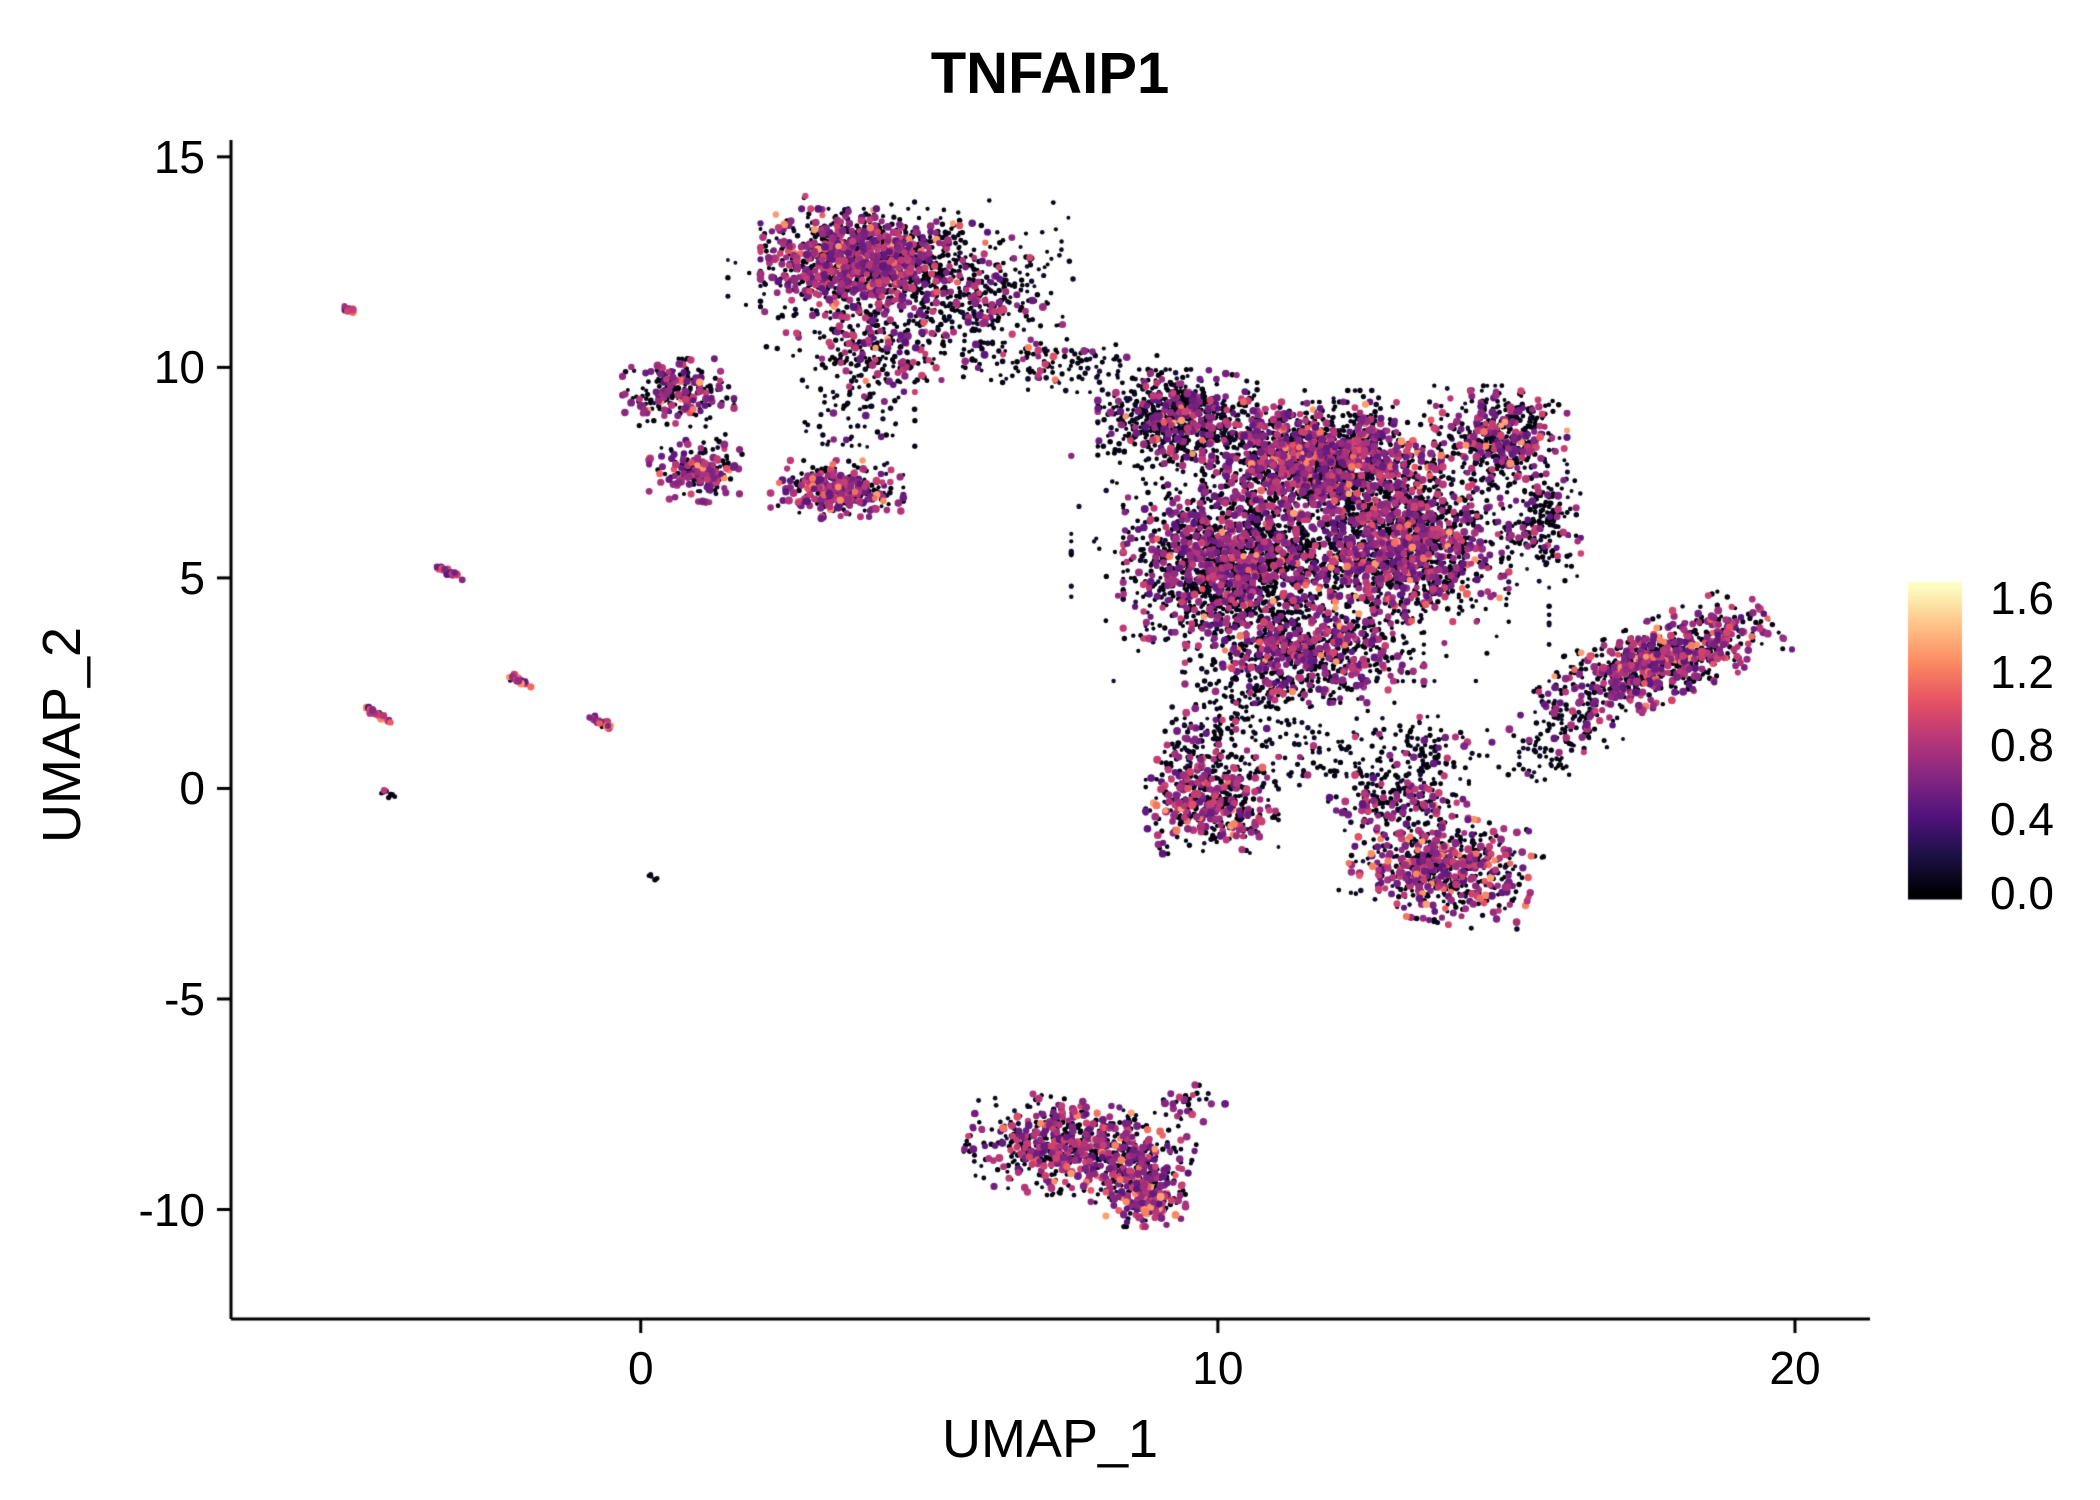  Describe the element at coordinates (2022, 671) in the screenshot. I see `colorbar-tick-label: 1.2` at that location.